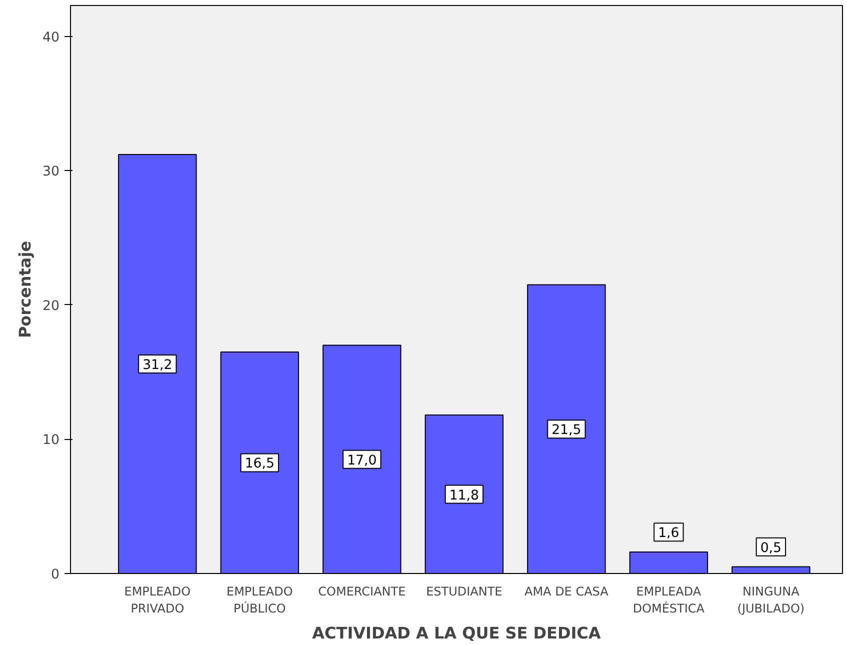  What do you see at coordinates (25, 289) in the screenshot?
I see `y-axis-title: Porcentaje` at bounding box center [25, 289].